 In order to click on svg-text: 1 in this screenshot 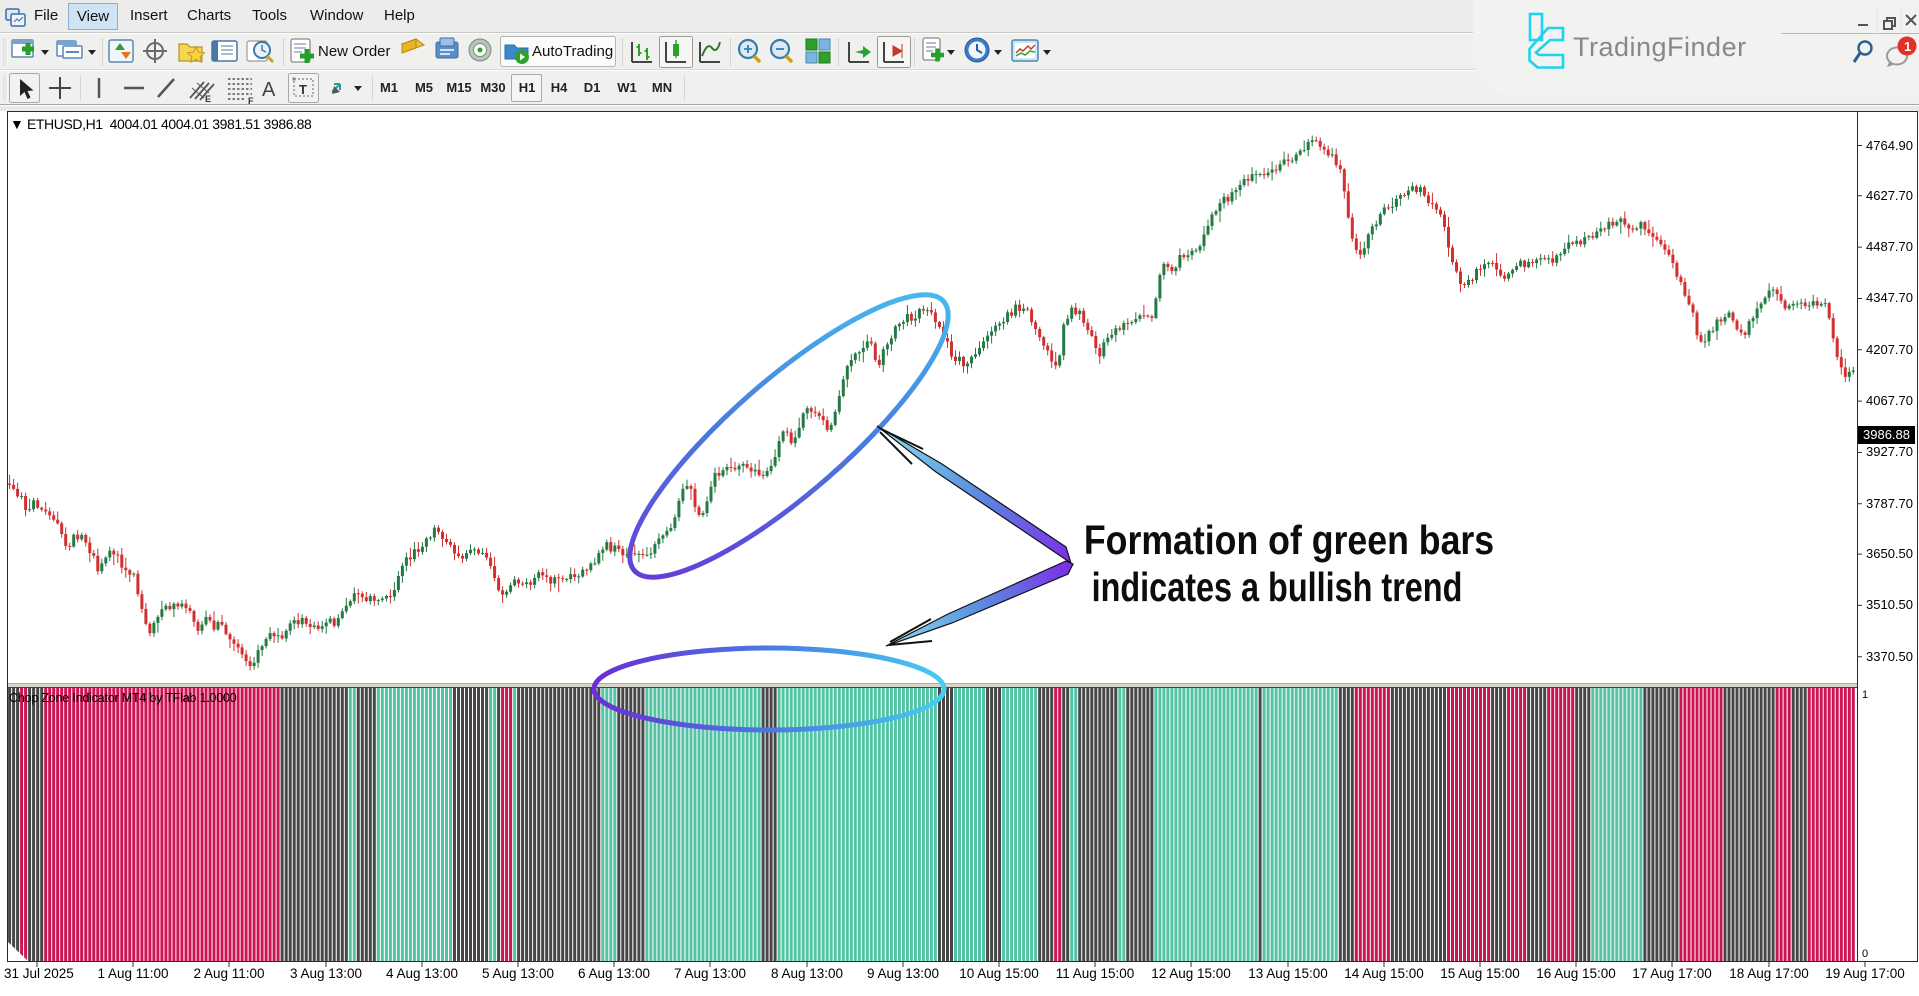, I will do `click(1907, 46)`.